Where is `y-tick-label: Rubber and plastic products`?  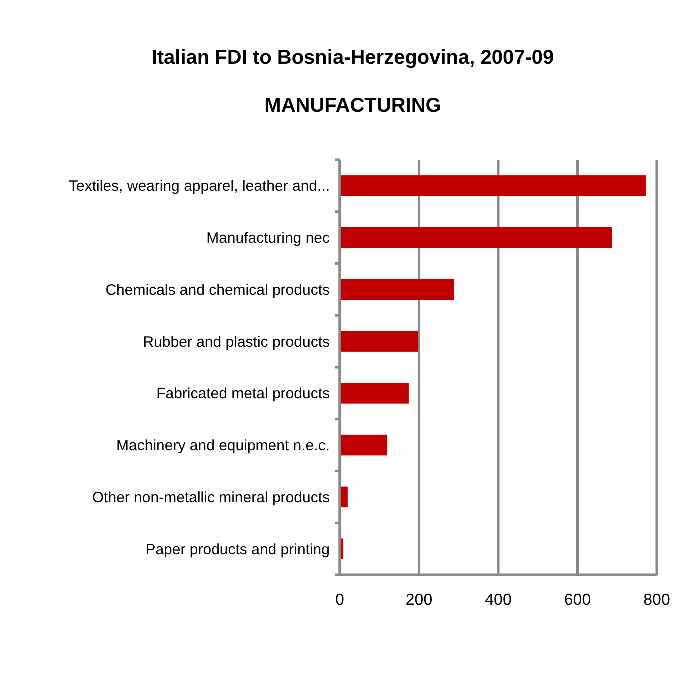 y-tick-label: Rubber and plastic products is located at coordinates (236, 342).